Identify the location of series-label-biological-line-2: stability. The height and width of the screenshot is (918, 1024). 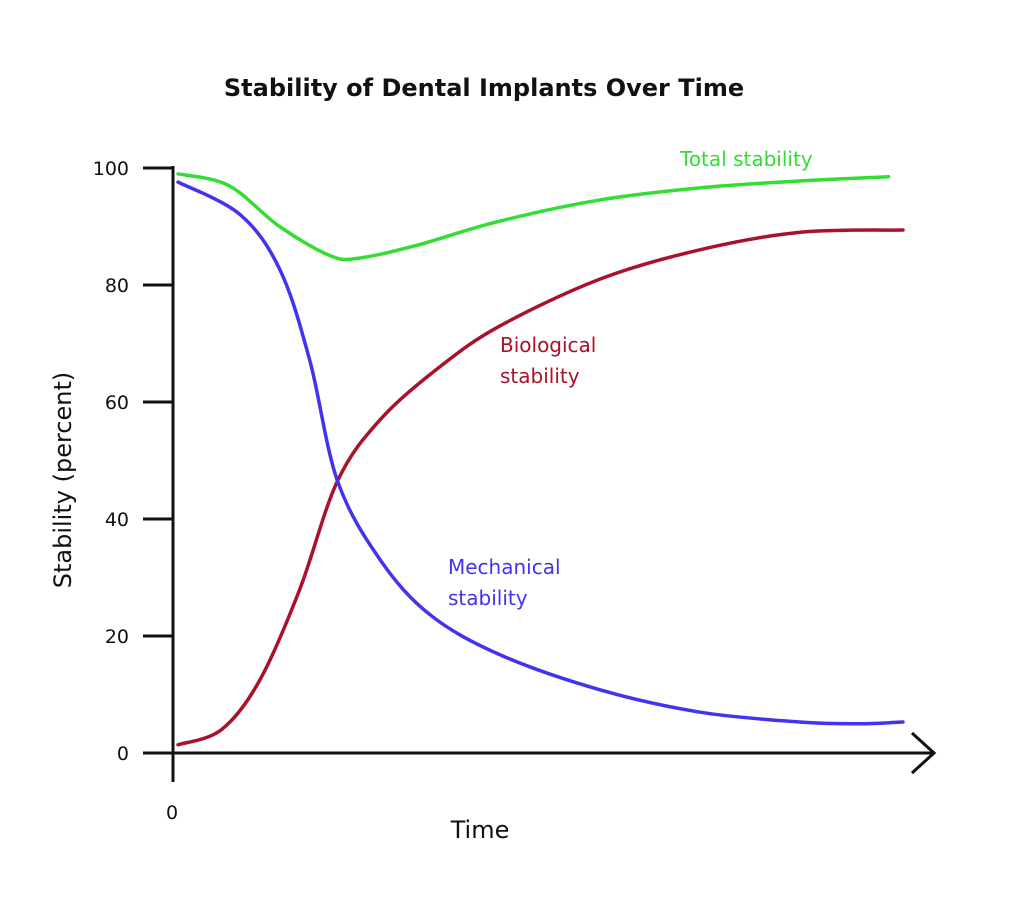
(540, 376).